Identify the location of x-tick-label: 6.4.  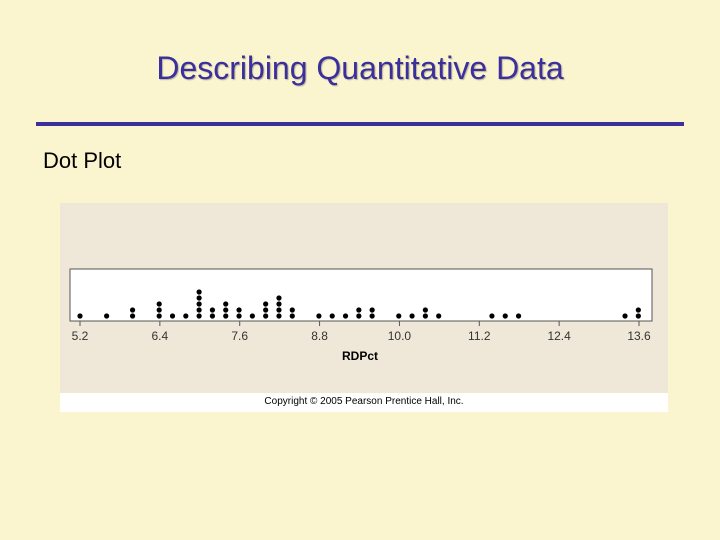
(160, 336).